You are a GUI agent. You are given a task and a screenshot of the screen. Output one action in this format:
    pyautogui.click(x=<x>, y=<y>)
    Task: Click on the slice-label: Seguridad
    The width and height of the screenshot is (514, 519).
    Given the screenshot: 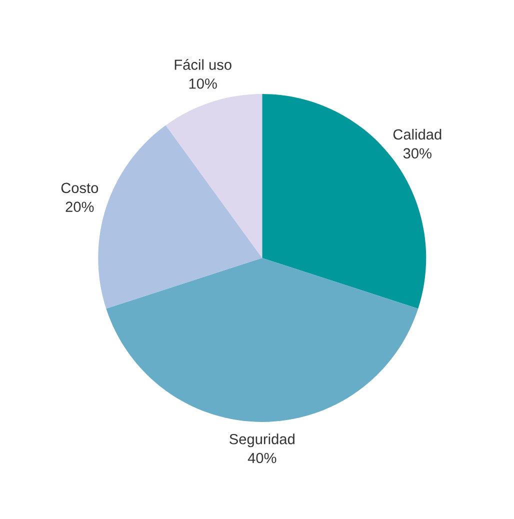 What is the action you would take?
    pyautogui.click(x=262, y=441)
    